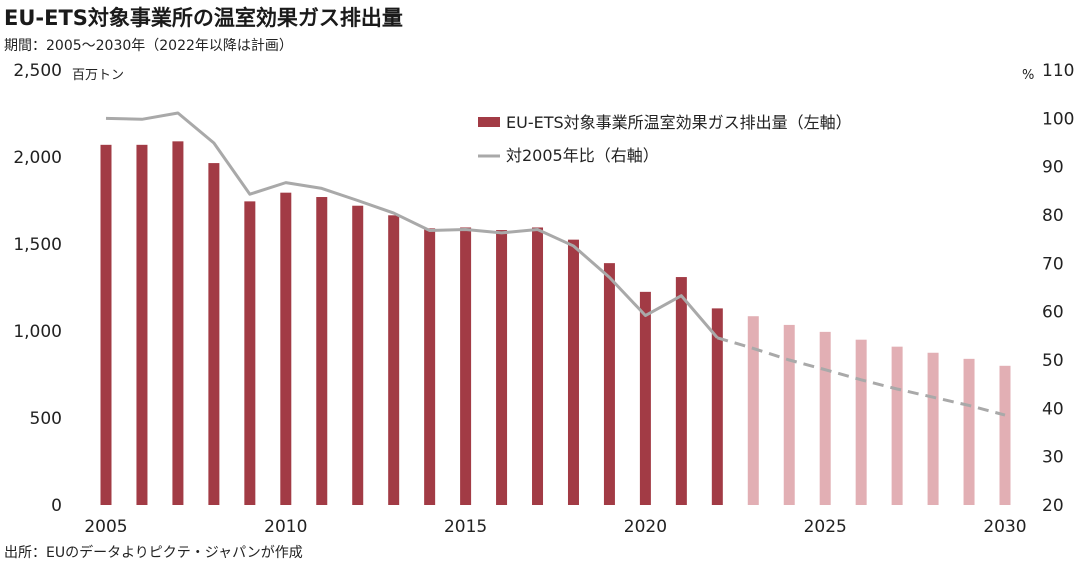 Image resolution: width=1089 pixels, height=569 pixels. What do you see at coordinates (1053, 313) in the screenshot?
I see `right-tick-label: 60` at bounding box center [1053, 313].